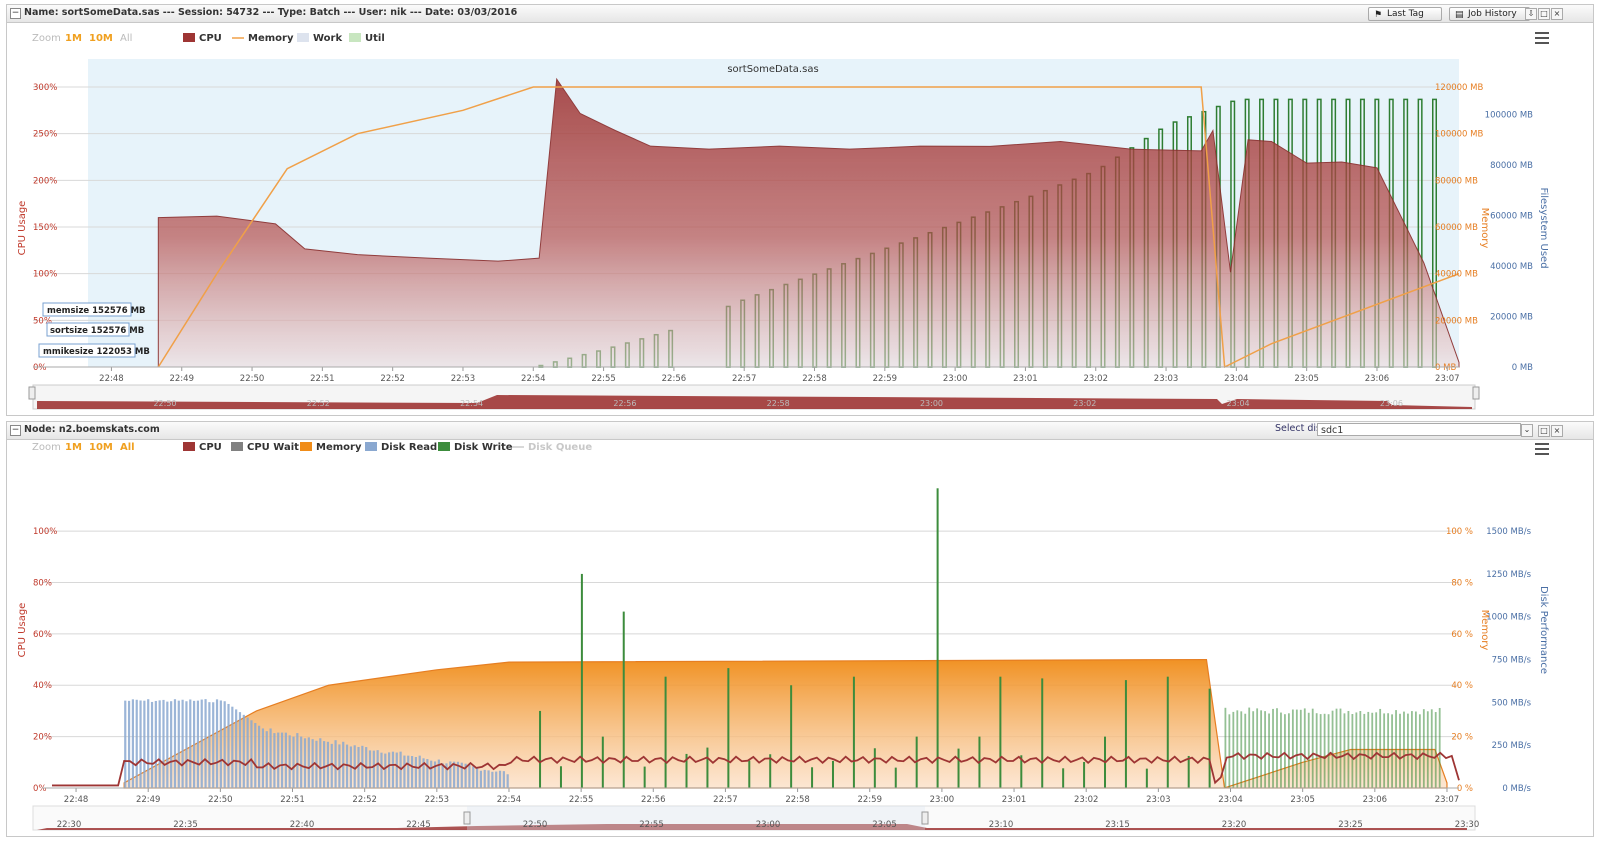  What do you see at coordinates (265, 447) in the screenshot?
I see `legend-item-cpu-wait: CPU Wait` at bounding box center [265, 447].